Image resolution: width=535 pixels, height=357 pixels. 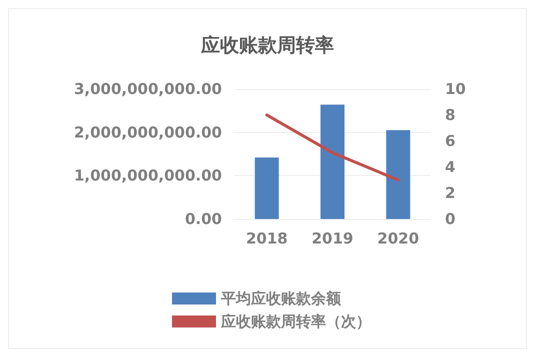 I want to click on y2-tick-label: 0, so click(x=450, y=219).